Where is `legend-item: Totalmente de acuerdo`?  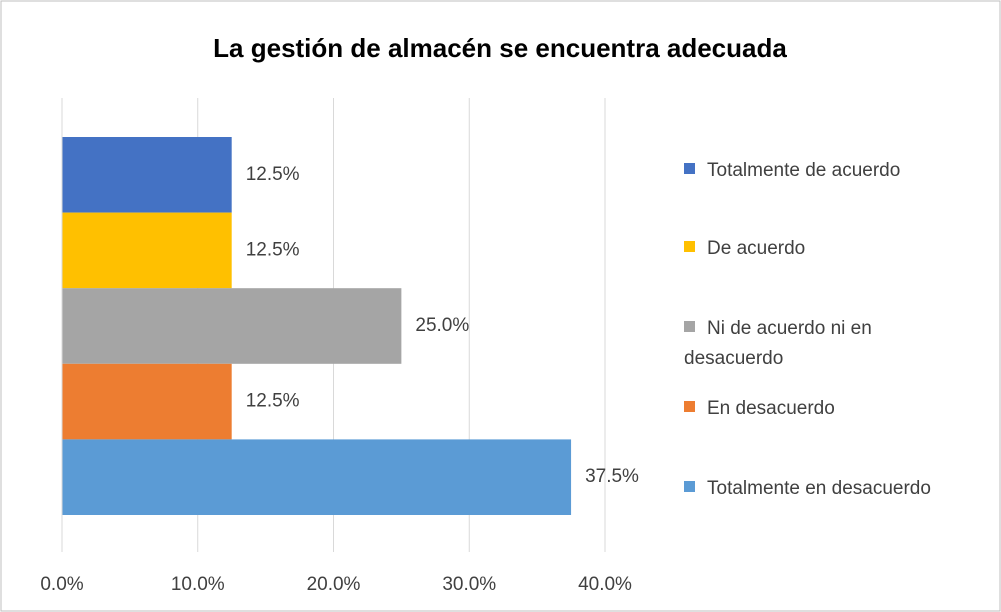 legend-item: Totalmente de acuerdo is located at coordinates (824, 171).